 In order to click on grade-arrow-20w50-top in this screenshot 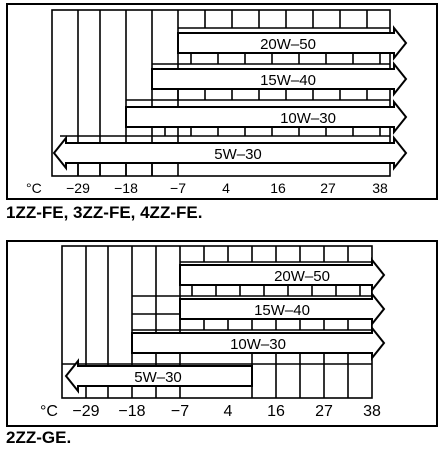, I will do `click(292, 43)`.